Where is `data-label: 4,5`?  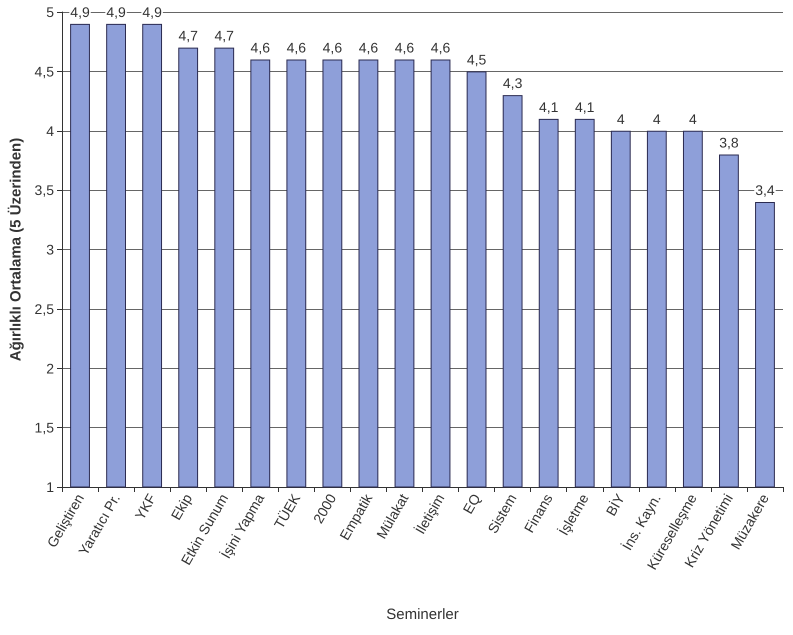 data-label: 4,5 is located at coordinates (476, 59).